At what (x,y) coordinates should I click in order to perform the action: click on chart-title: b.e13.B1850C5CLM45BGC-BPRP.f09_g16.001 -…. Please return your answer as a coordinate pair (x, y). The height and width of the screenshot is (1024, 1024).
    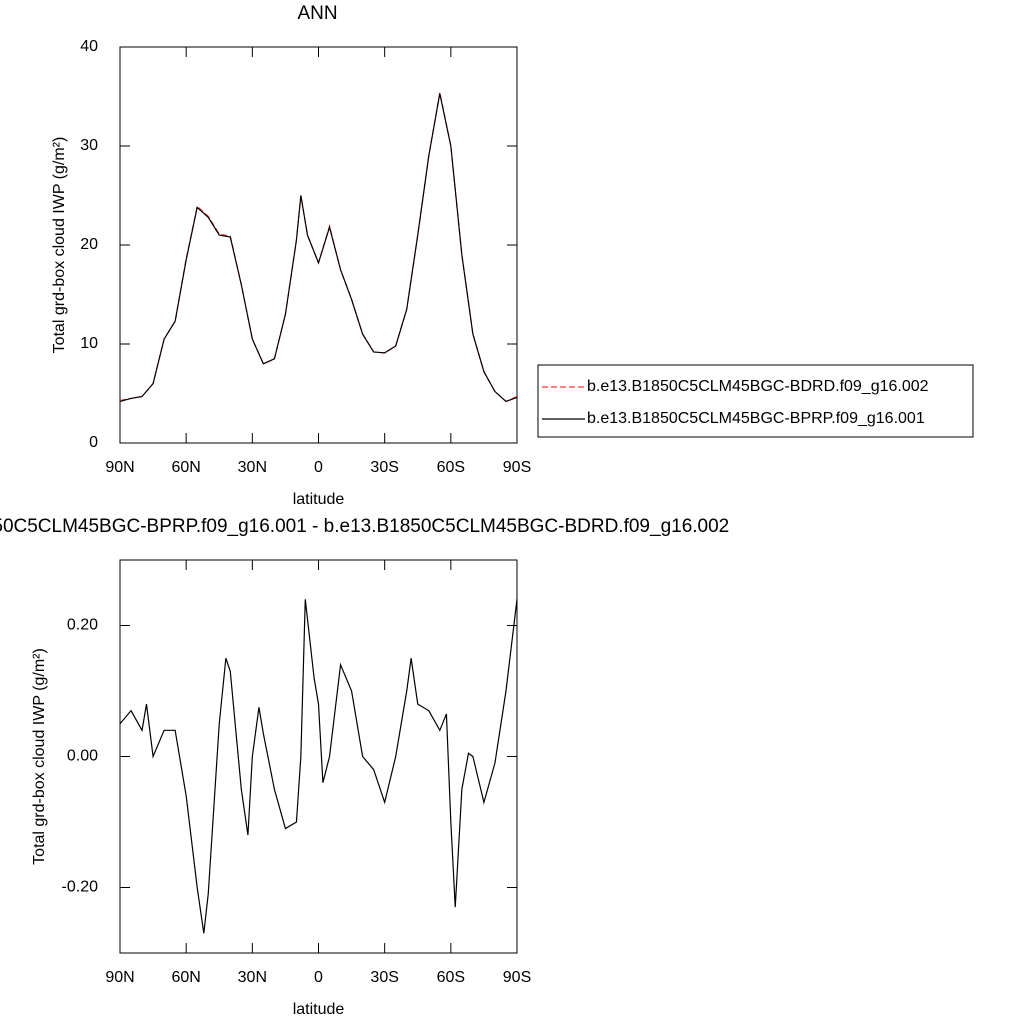
    Looking at the image, I should click on (364, 526).